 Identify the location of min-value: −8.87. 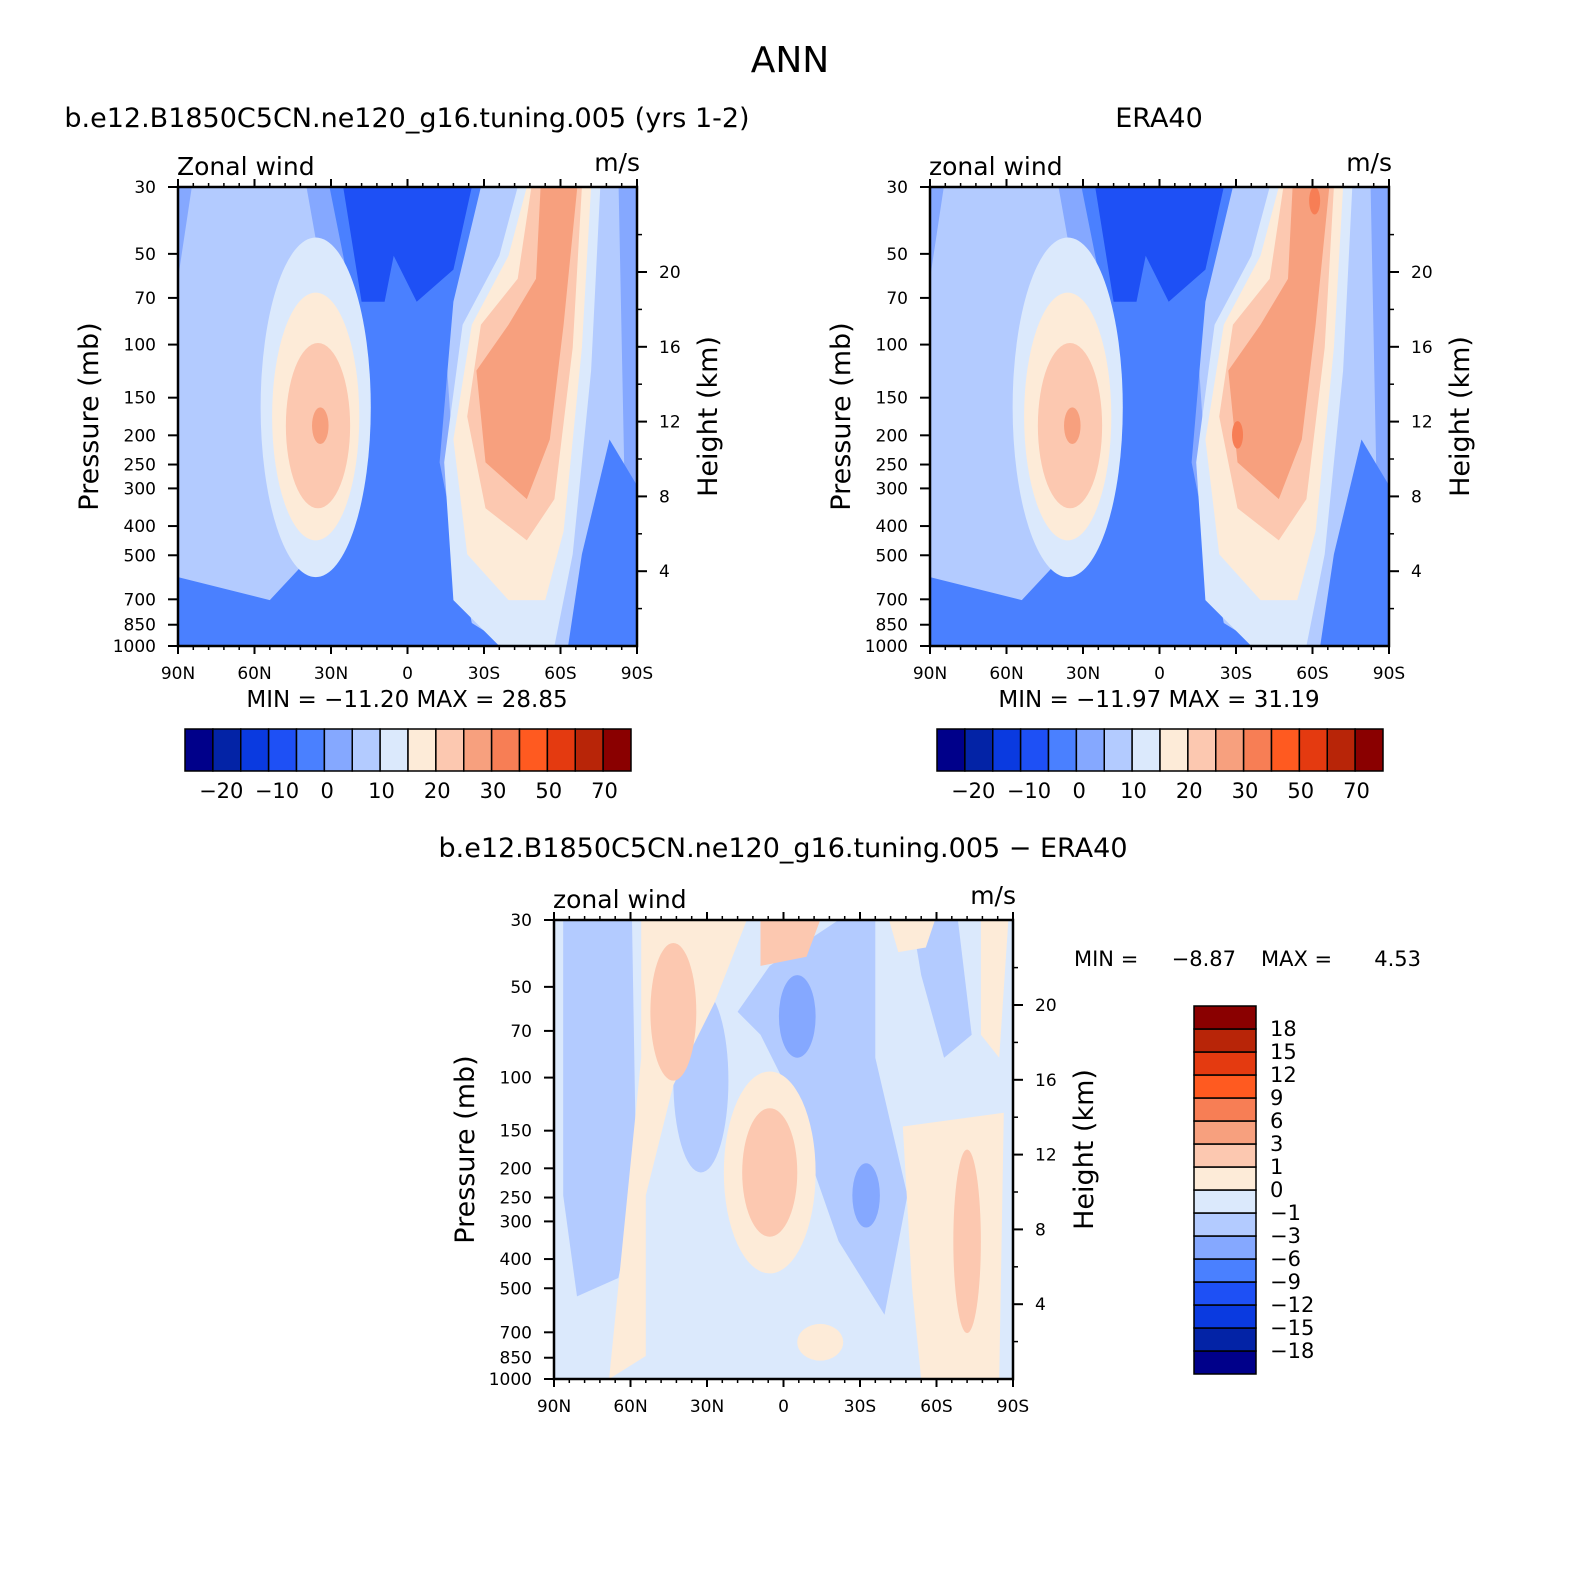
(1204, 959).